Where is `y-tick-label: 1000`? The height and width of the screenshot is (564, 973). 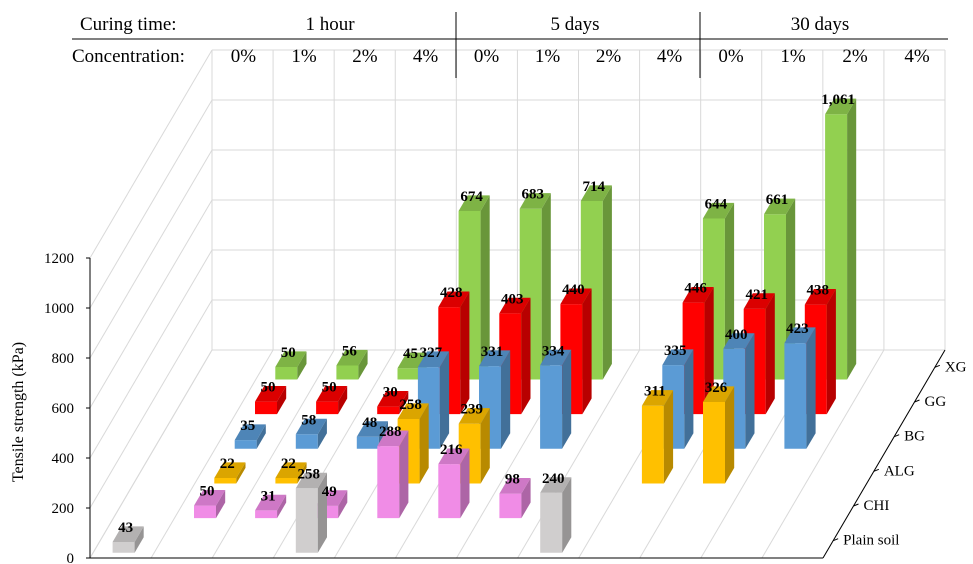 y-tick-label: 1000 is located at coordinates (59, 309).